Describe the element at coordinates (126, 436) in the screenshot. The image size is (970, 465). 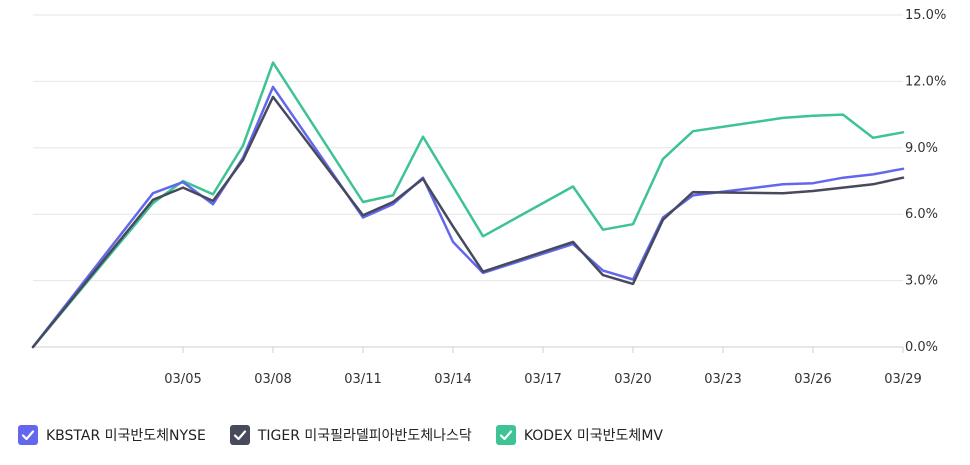
I see `legend-label-kbstar: KBSTAR 미국반도체NYSE` at that location.